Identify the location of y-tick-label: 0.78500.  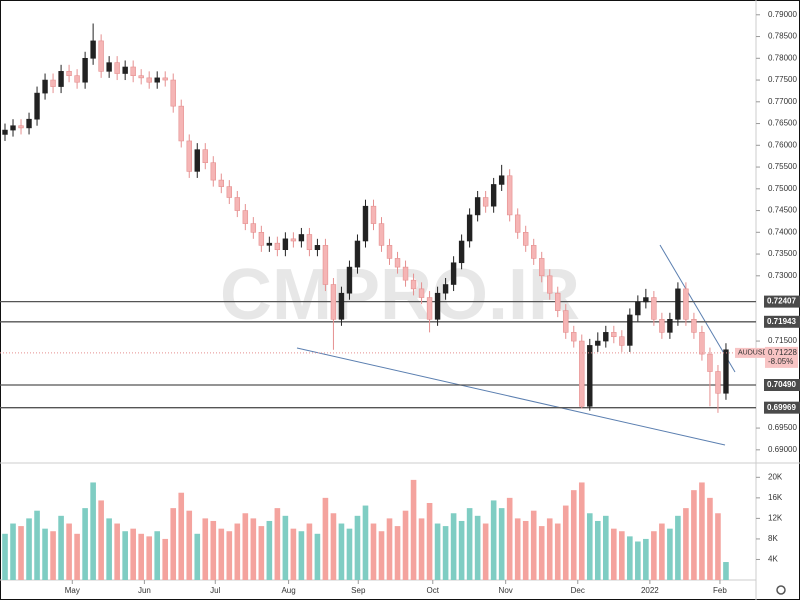
(782, 36).